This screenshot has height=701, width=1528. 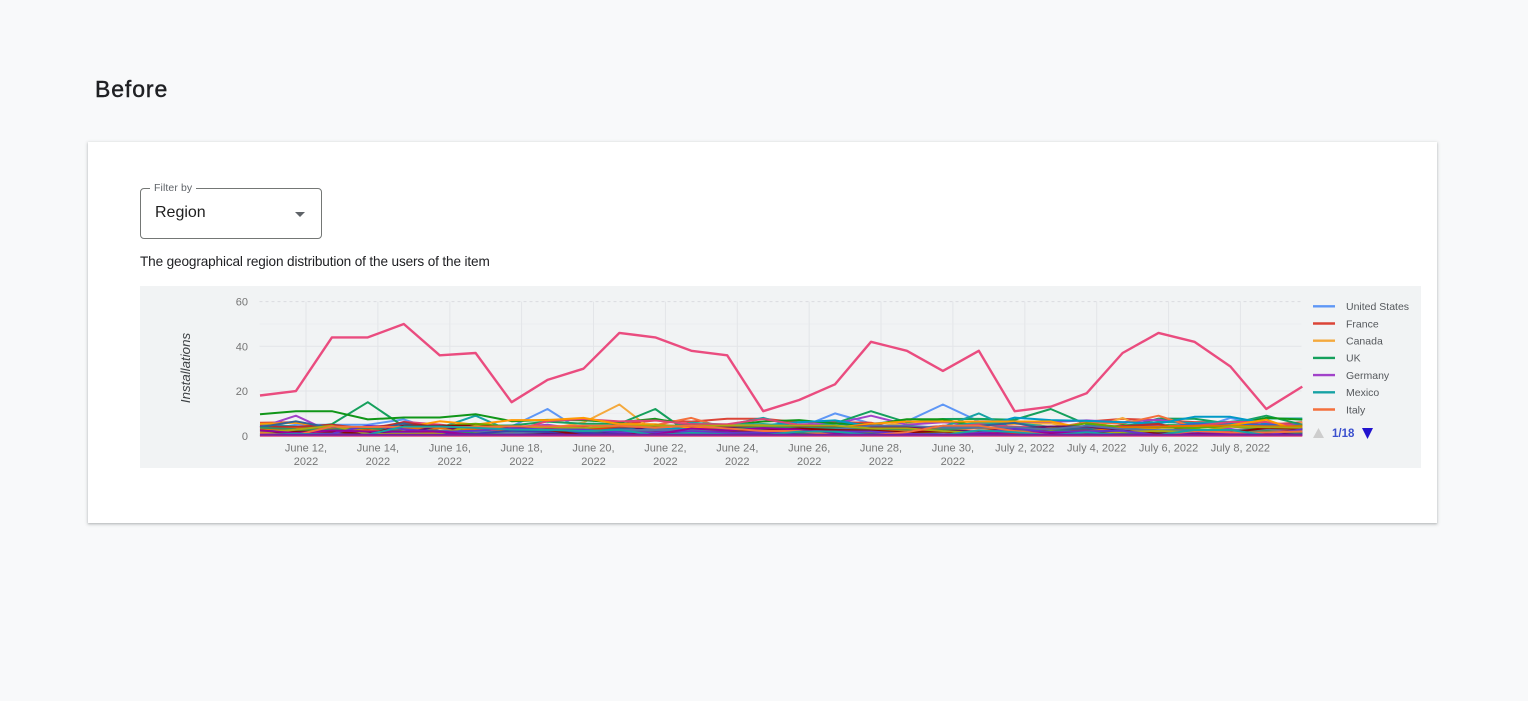 What do you see at coordinates (1024, 449) in the screenshot?
I see `svg-text: July 2, 2022` at bounding box center [1024, 449].